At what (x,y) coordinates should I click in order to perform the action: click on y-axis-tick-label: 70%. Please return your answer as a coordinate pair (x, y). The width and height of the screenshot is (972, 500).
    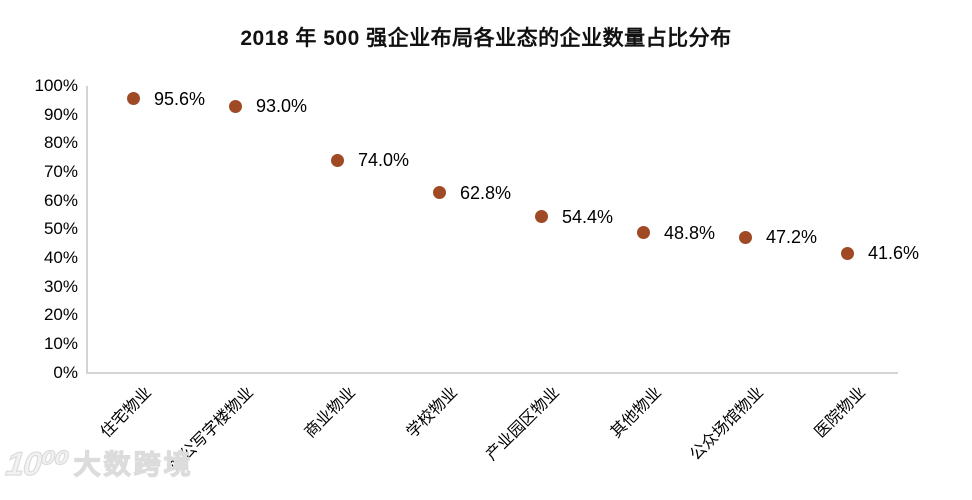
    Looking at the image, I should click on (60, 171).